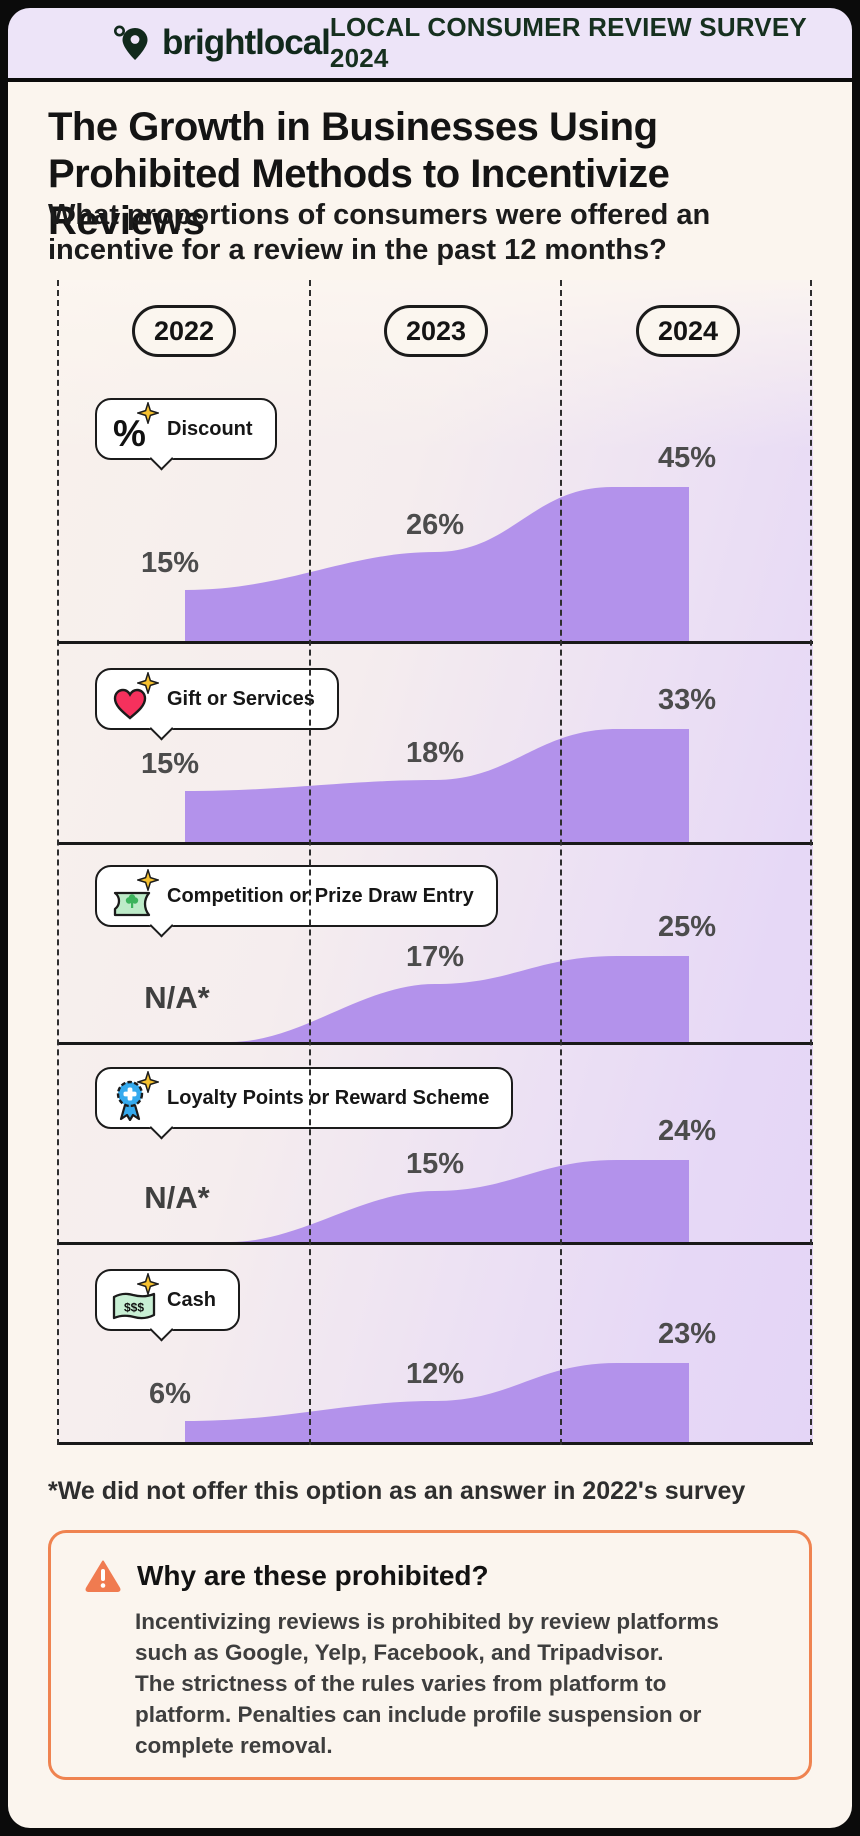 This screenshot has width=860, height=1836. I want to click on value-2024: 23%, so click(687, 1334).